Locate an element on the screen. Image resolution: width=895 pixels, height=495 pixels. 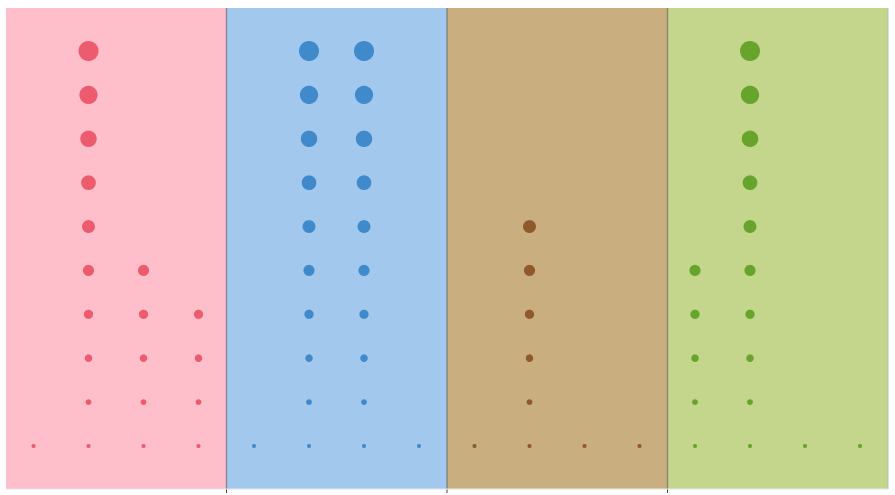
dot-p1-c2-r5 is located at coordinates (88, 270).